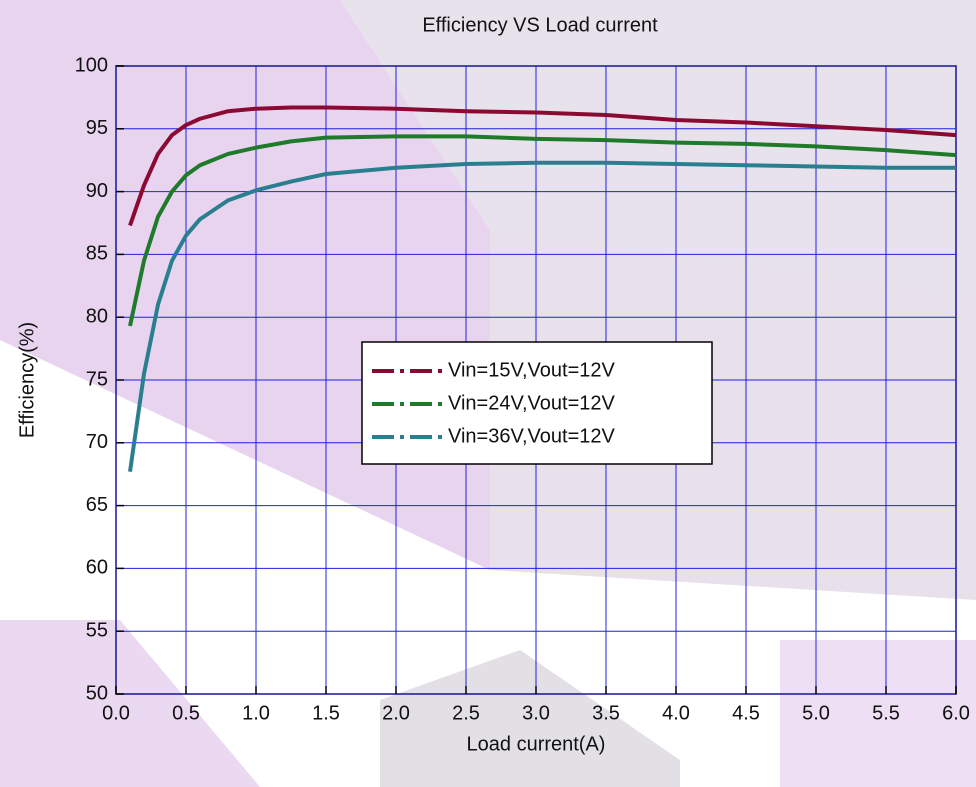 This screenshot has height=787, width=976. I want to click on series-line, so click(542, 166).